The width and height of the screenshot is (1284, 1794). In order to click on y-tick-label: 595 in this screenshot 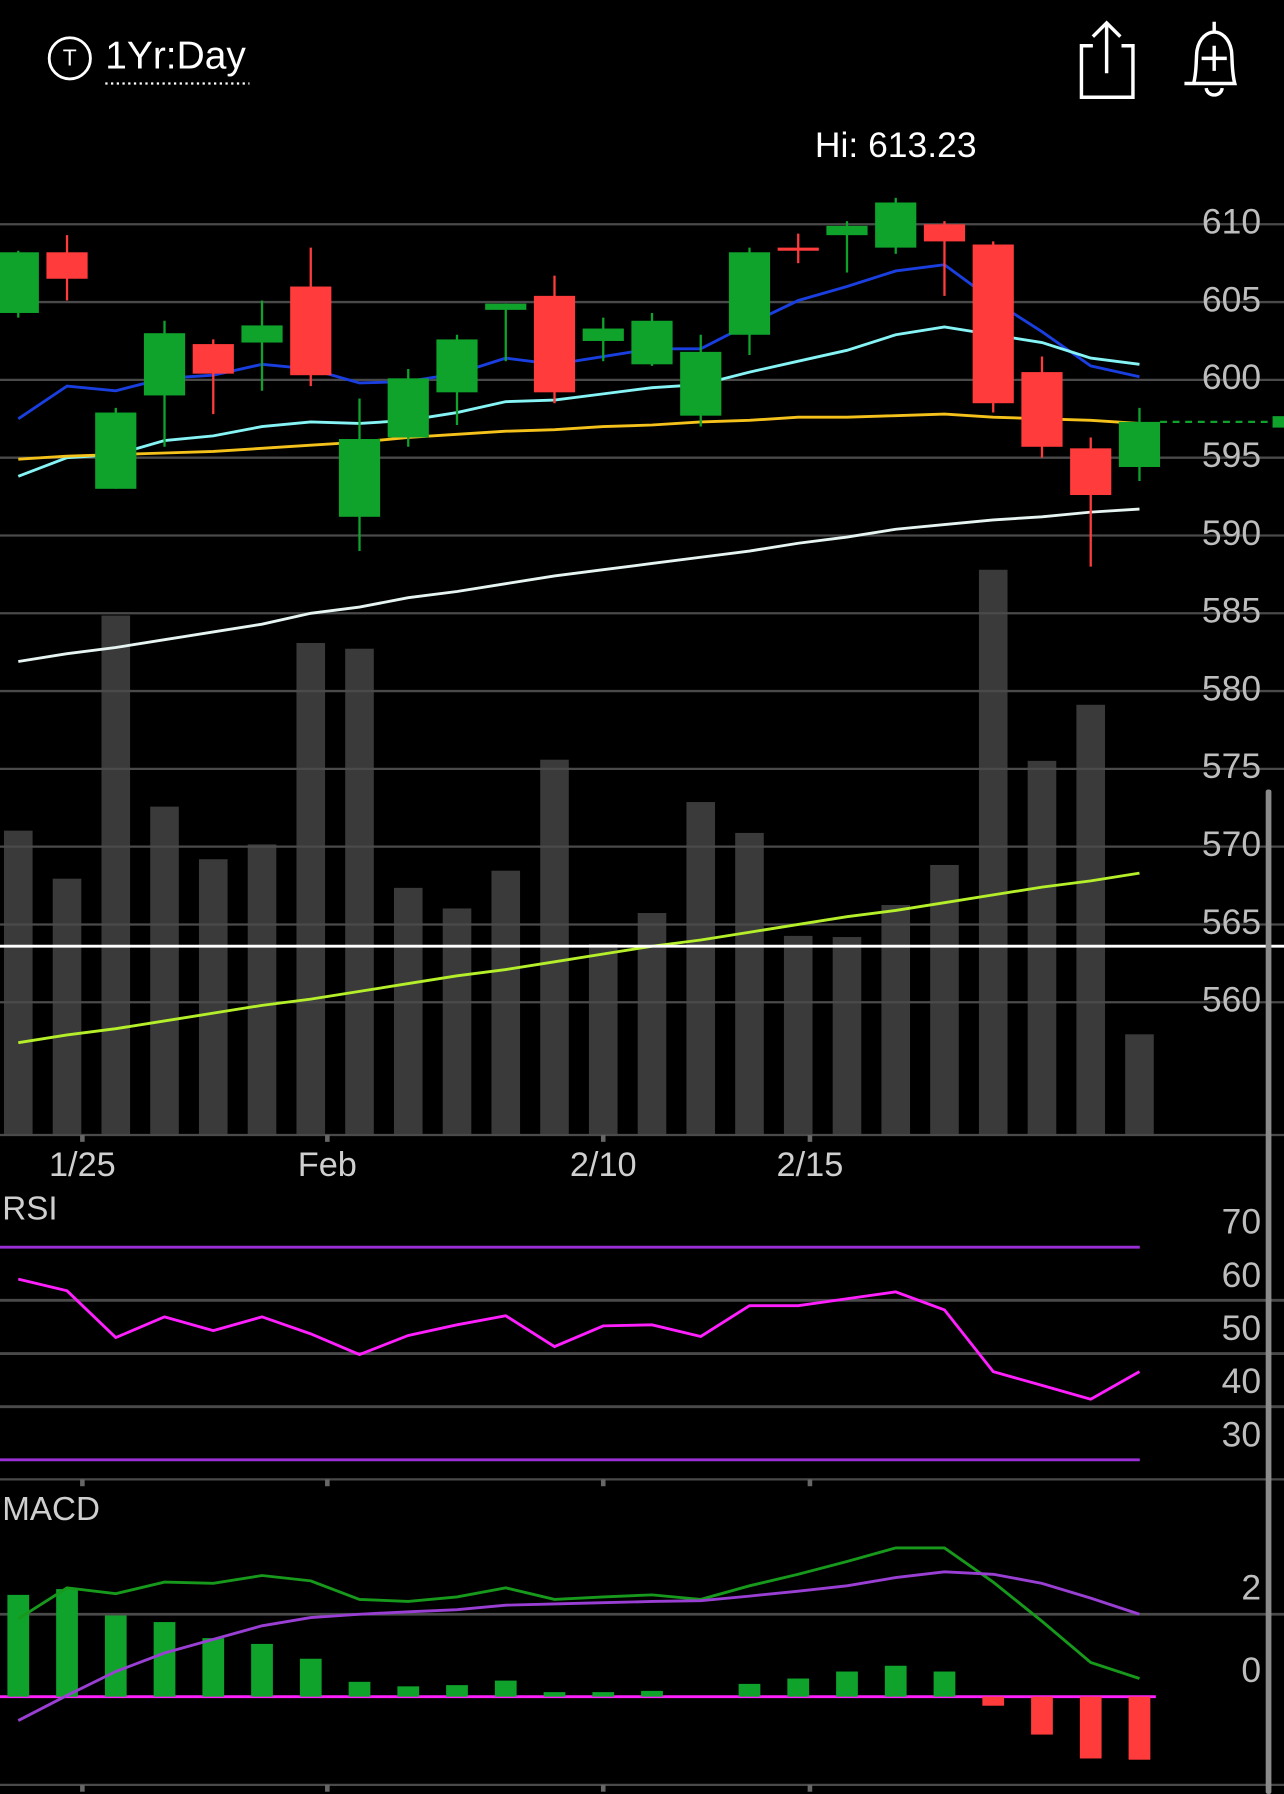, I will do `click(1231, 455)`.